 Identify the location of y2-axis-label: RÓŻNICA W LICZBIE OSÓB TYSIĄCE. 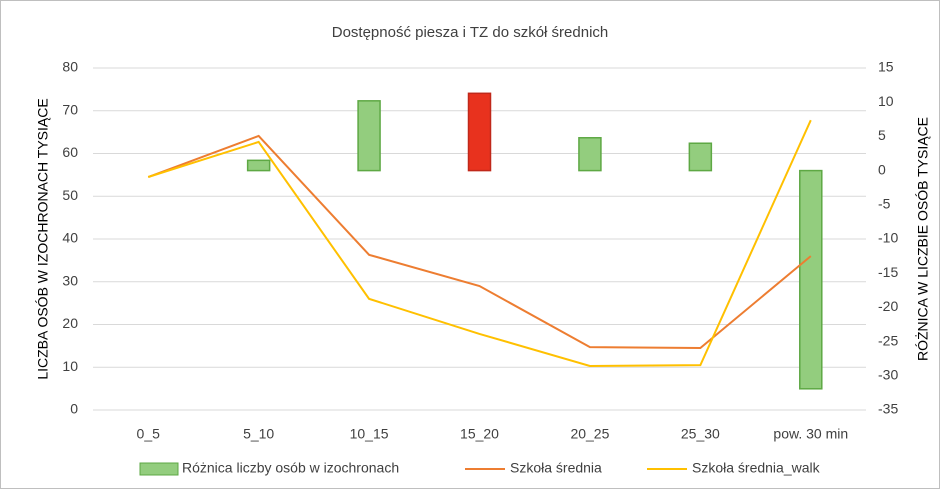
(922, 239).